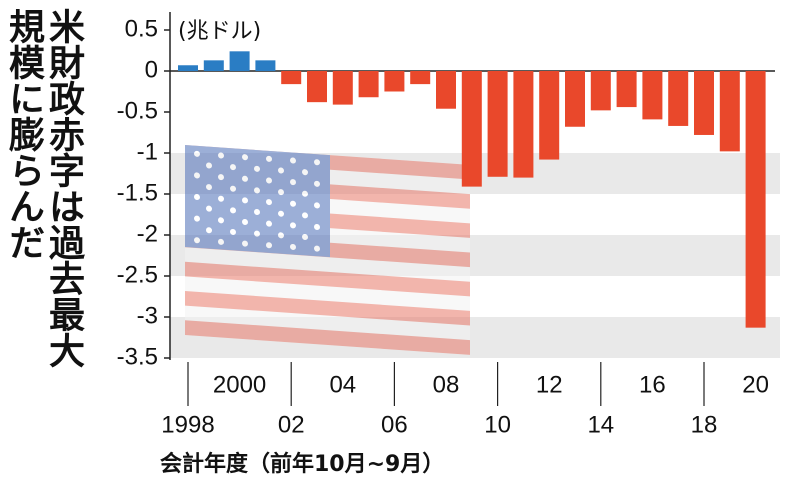  I want to click on x-tick-label: 06, so click(394, 424).